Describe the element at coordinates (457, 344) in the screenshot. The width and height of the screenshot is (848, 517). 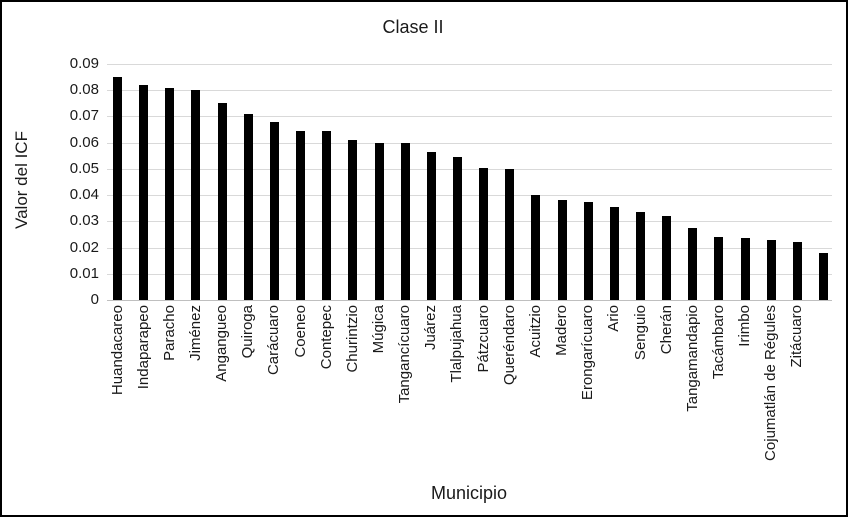
I see `x-category-label: Tlalpujahua` at that location.